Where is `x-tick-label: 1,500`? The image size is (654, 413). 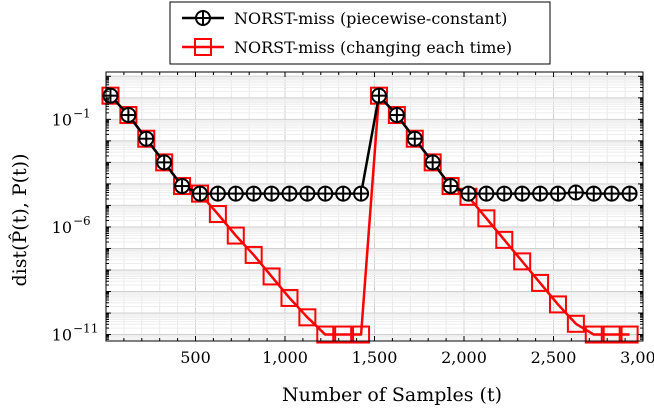 x-tick-label: 1,500 is located at coordinates (375, 357).